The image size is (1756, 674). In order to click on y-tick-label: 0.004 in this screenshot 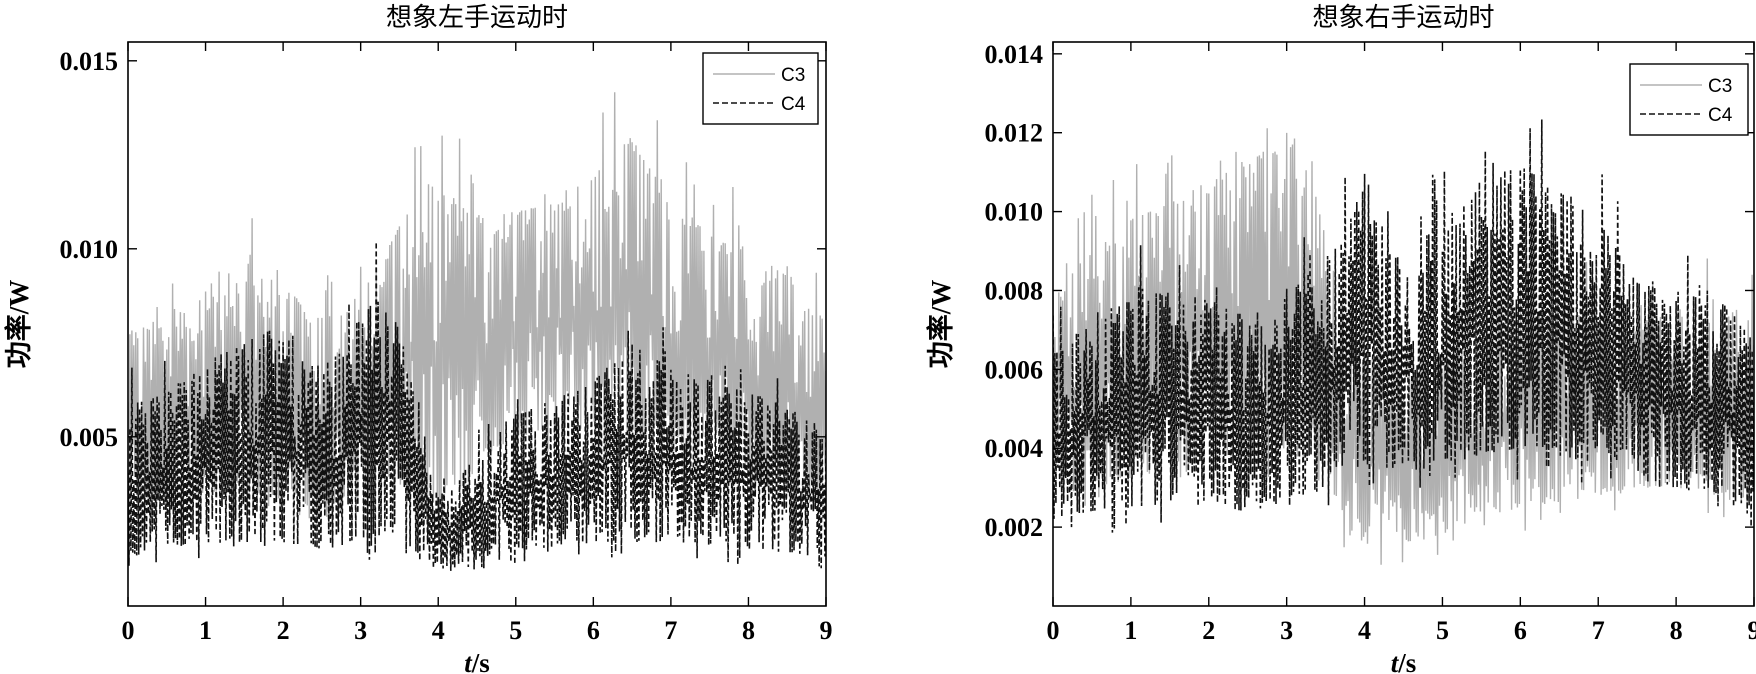, I will do `click(1014, 448)`.